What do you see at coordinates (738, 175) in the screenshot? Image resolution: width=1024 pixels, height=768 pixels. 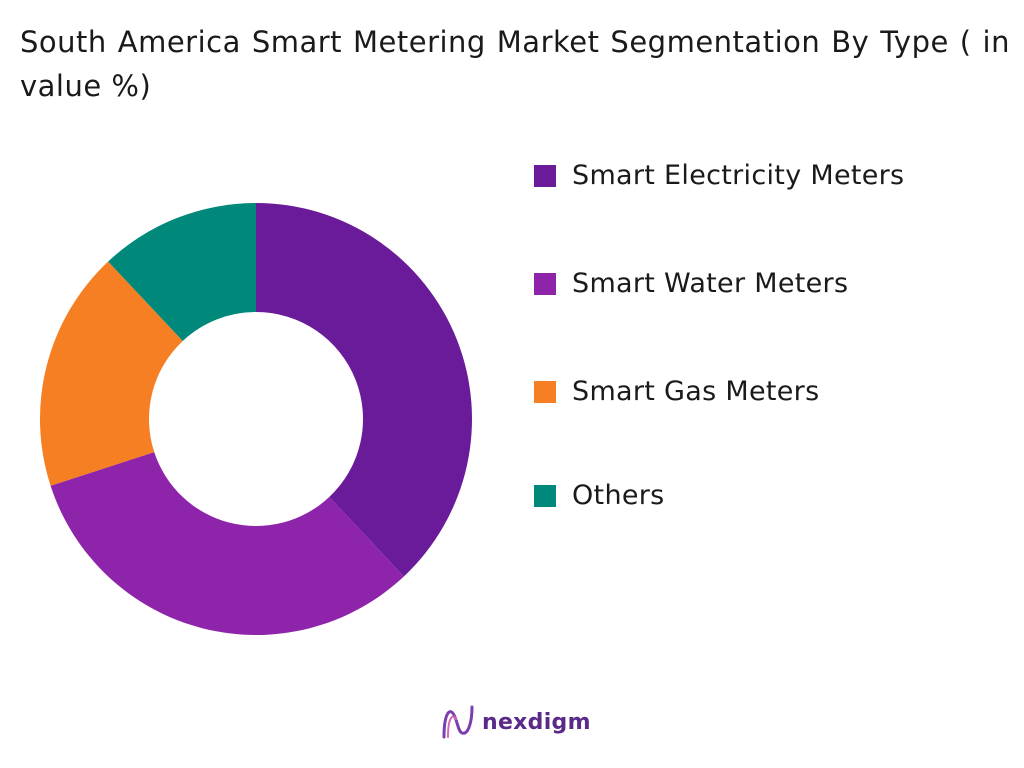 I see `legend-label-electricity: Smart Electricity Meters` at bounding box center [738, 175].